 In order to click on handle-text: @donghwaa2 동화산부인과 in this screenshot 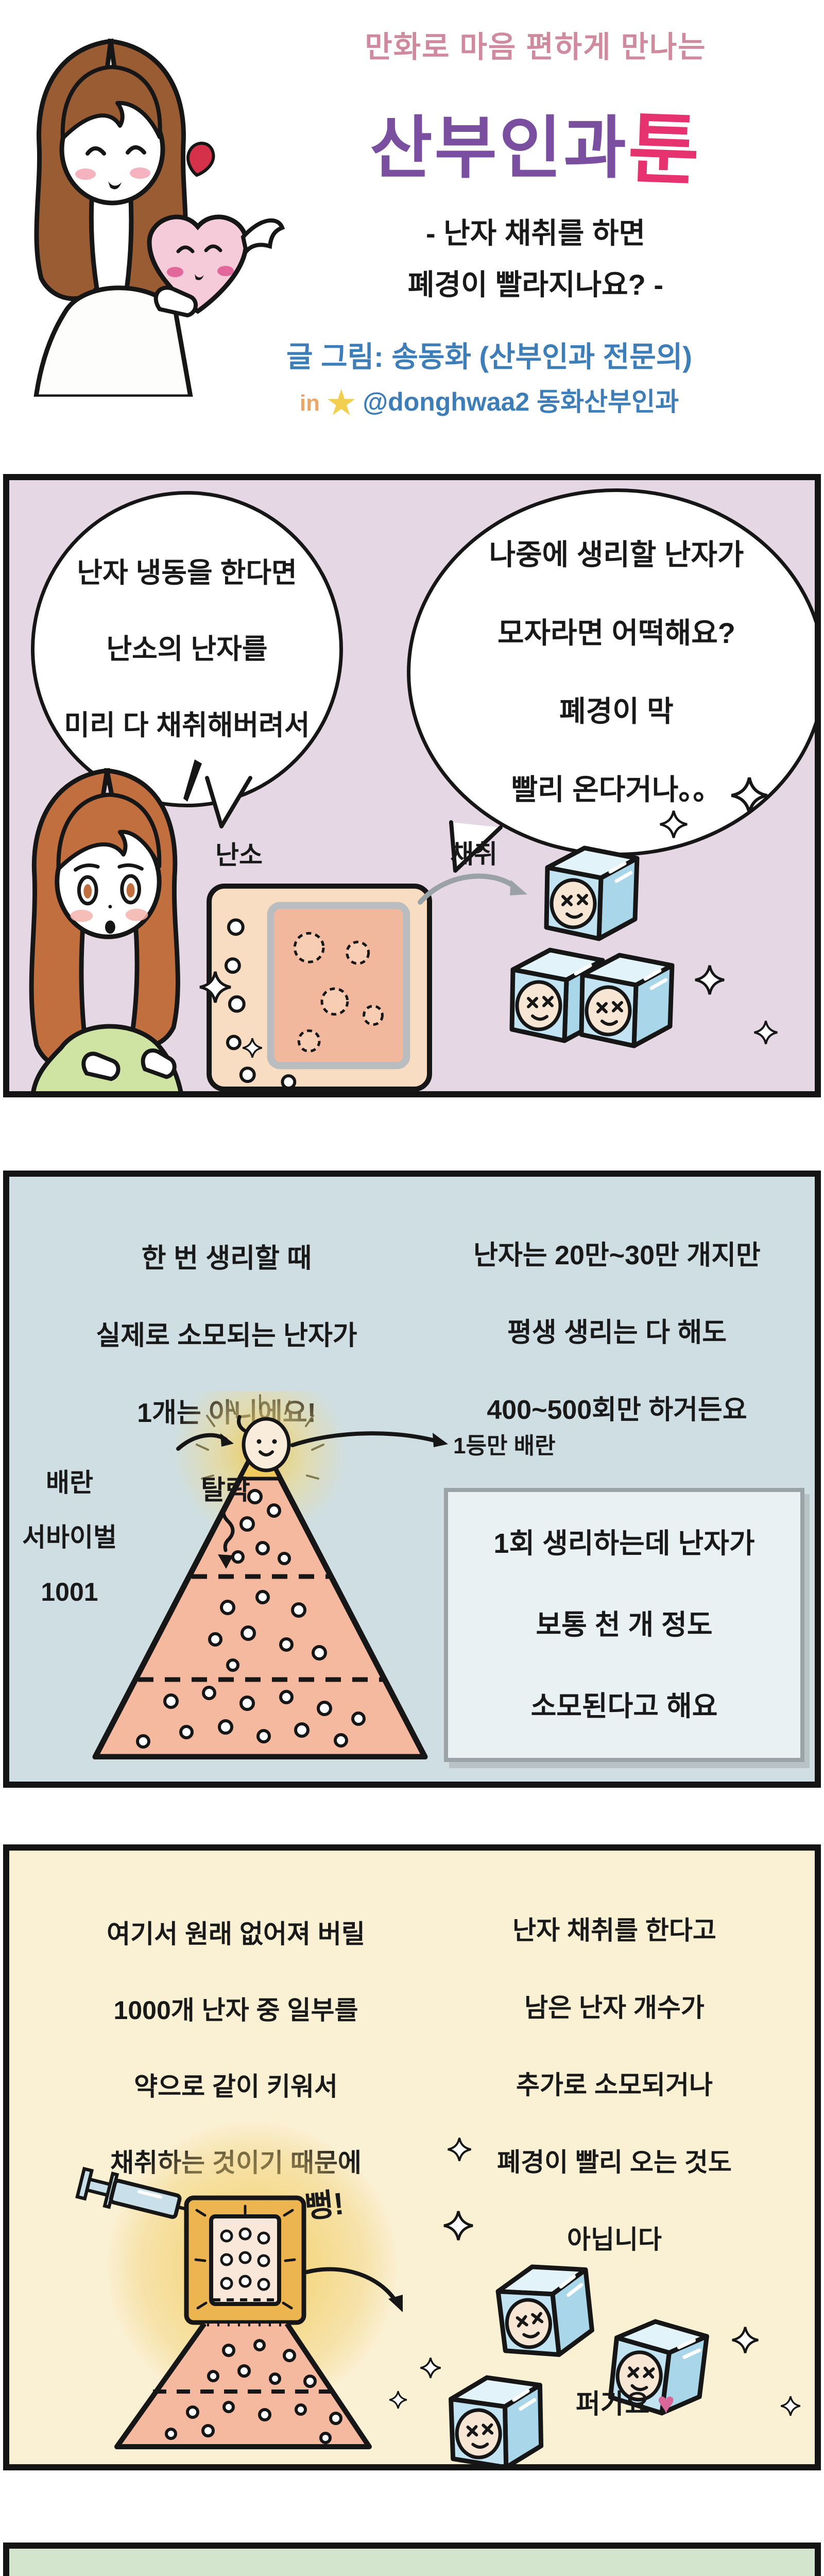, I will do `click(521, 401)`.